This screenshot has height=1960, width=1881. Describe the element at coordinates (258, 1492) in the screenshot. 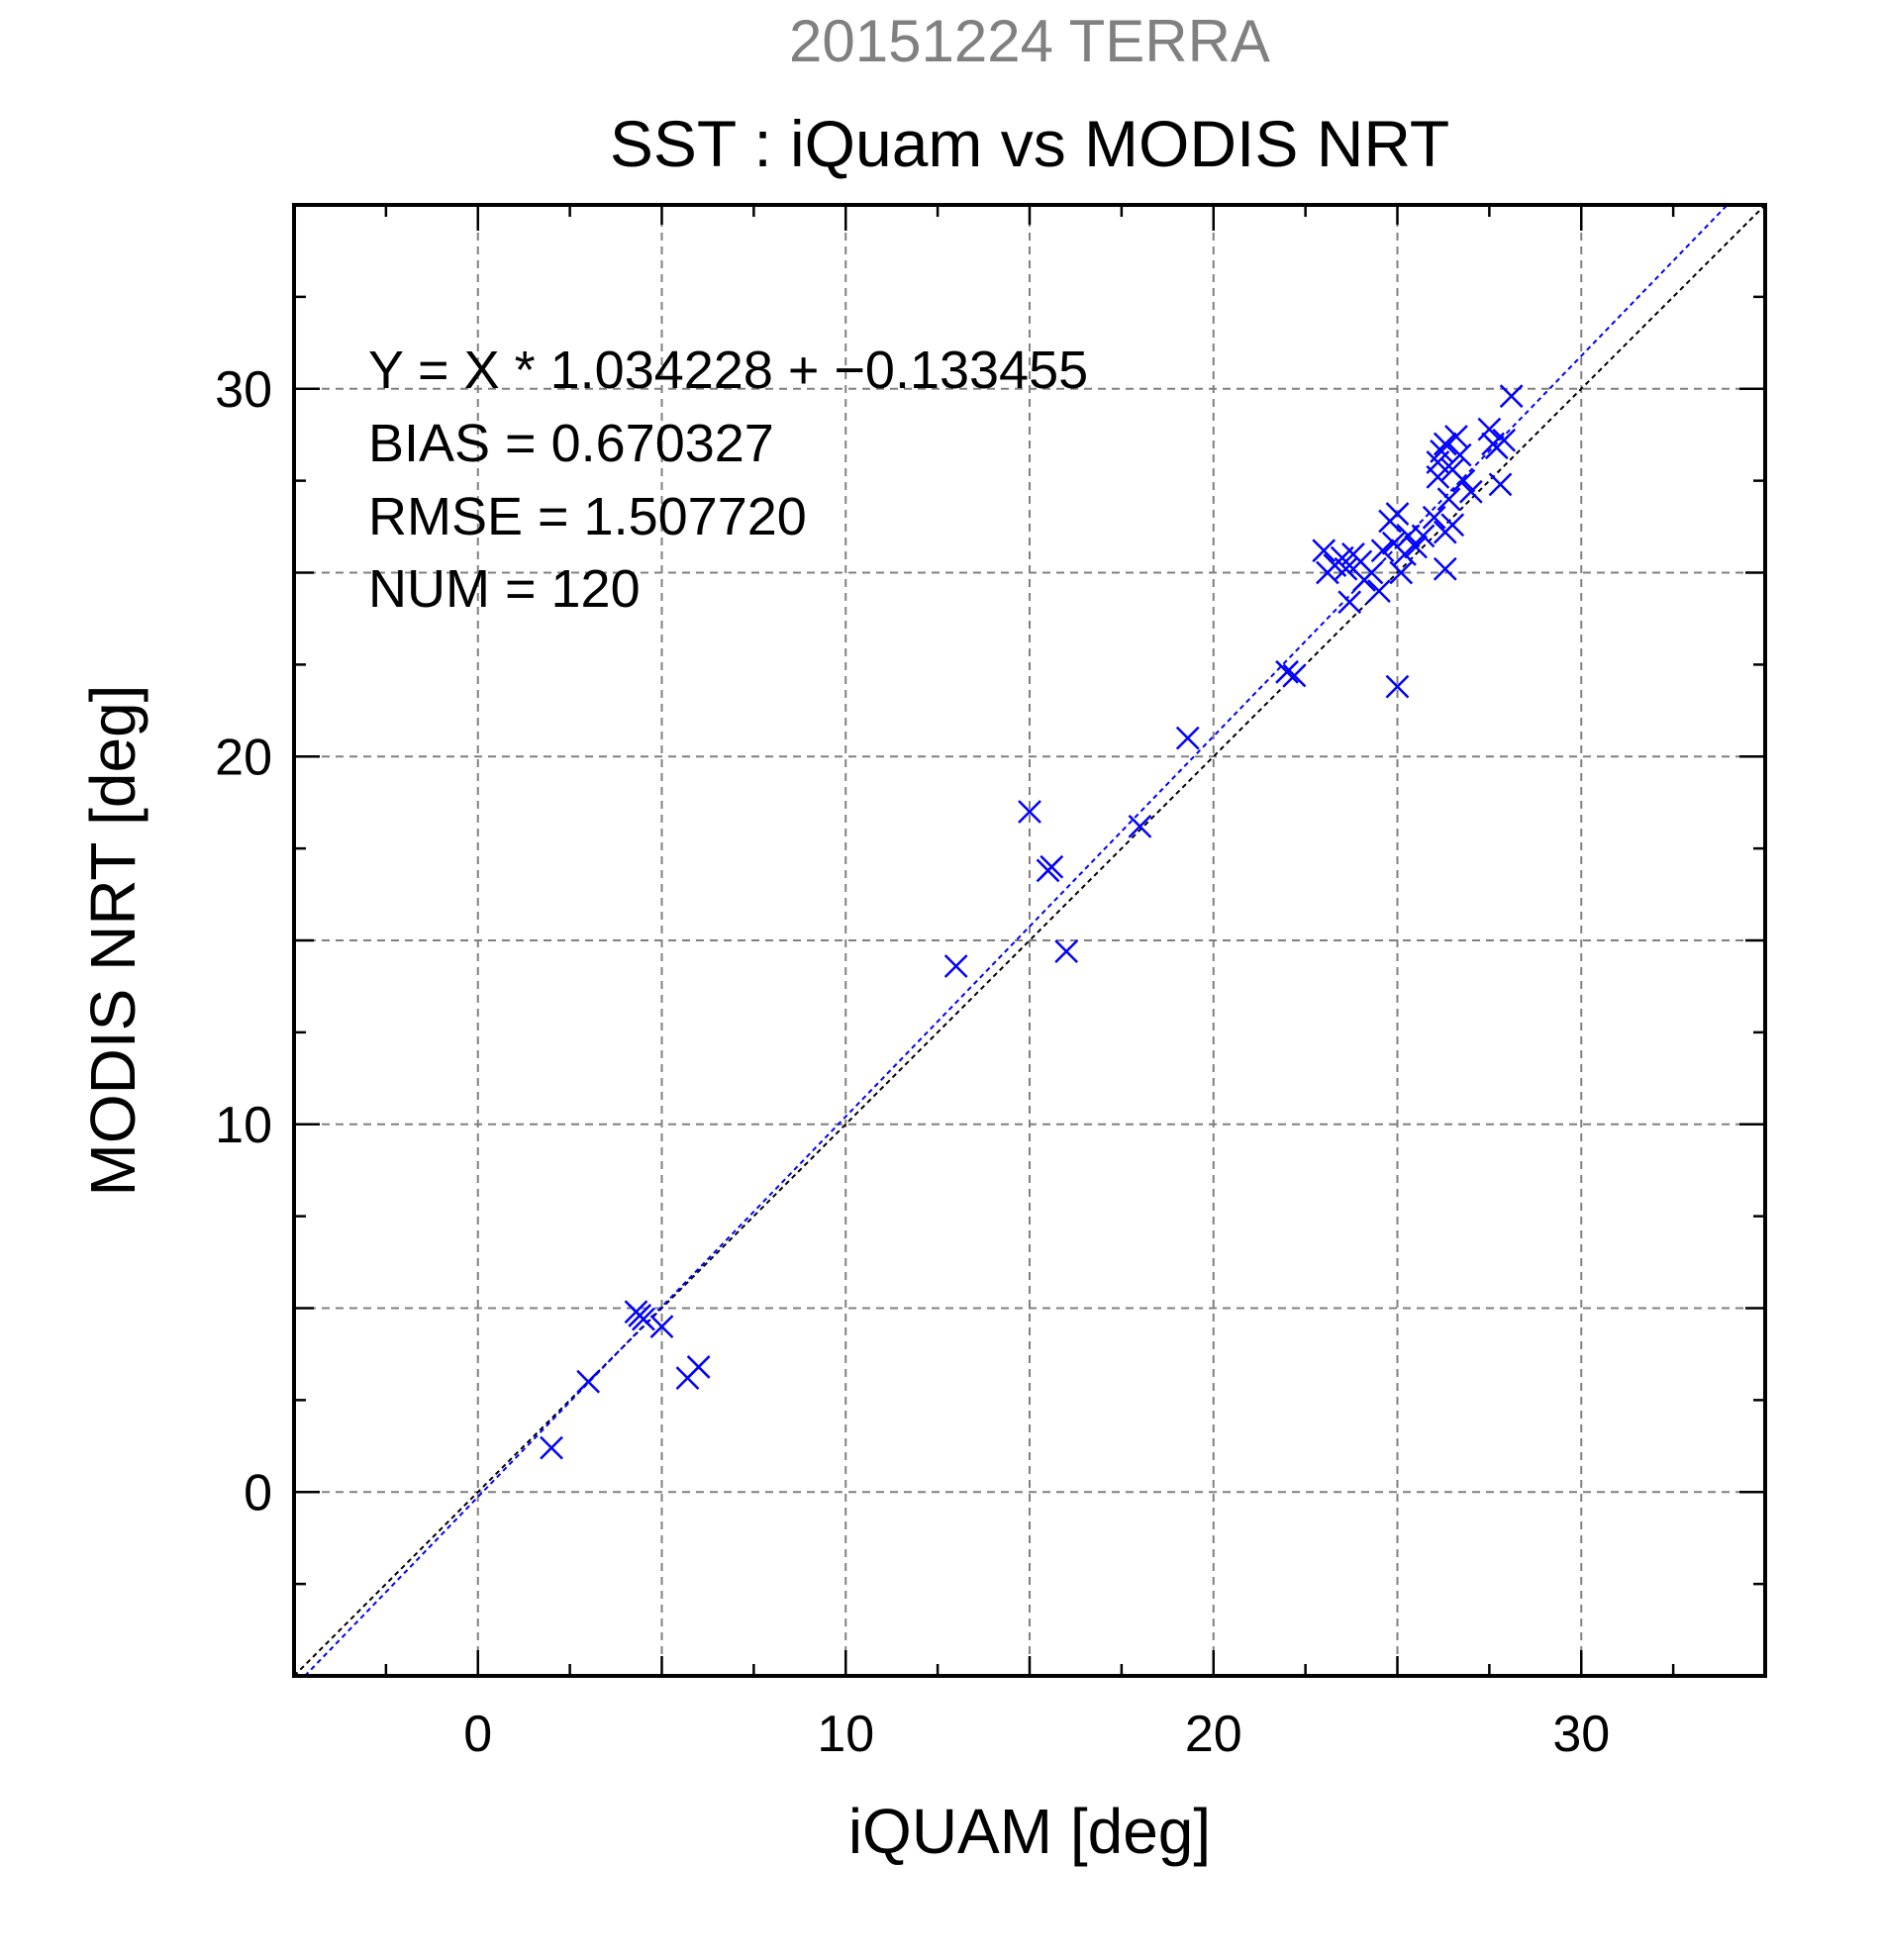

I see `y-tick-label: 0` at that location.